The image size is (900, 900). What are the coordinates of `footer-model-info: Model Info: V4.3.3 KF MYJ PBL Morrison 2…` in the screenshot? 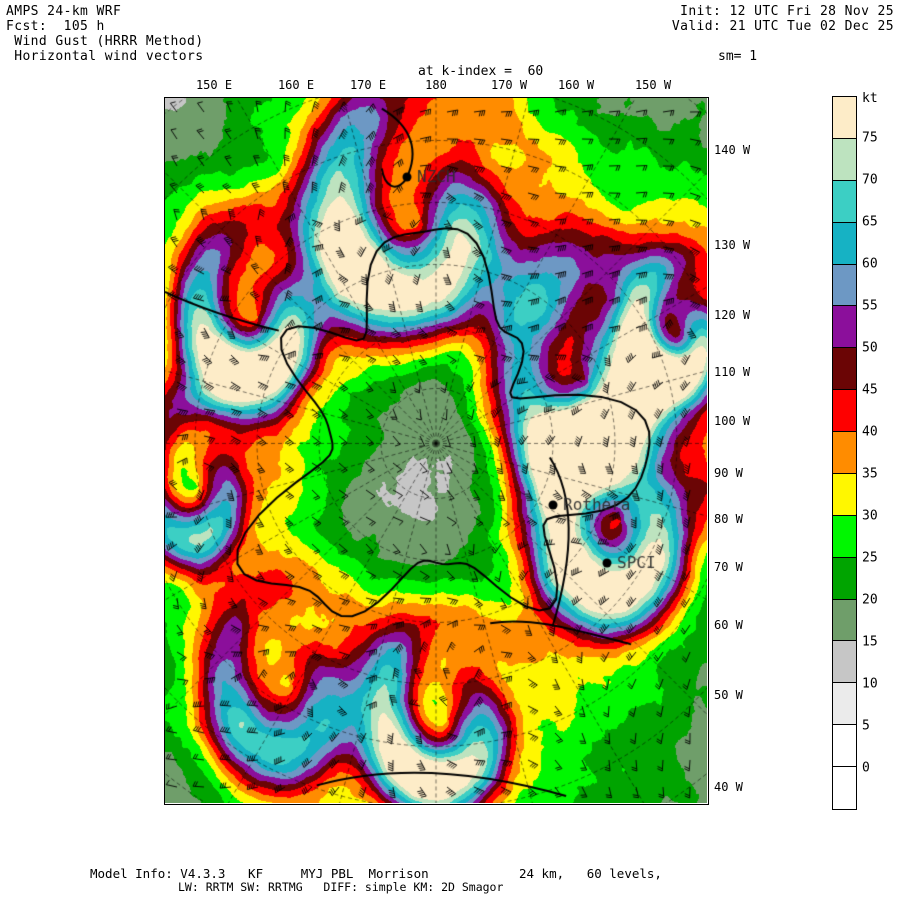 It's located at (376, 873).